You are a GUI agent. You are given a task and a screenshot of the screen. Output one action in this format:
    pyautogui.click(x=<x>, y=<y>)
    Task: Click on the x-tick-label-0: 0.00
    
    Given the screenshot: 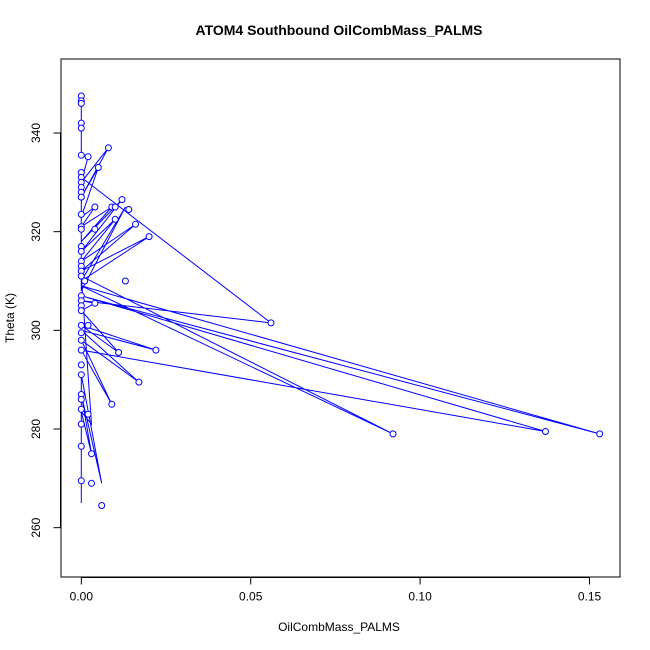 What is the action you would take?
    pyautogui.click(x=82, y=597)
    